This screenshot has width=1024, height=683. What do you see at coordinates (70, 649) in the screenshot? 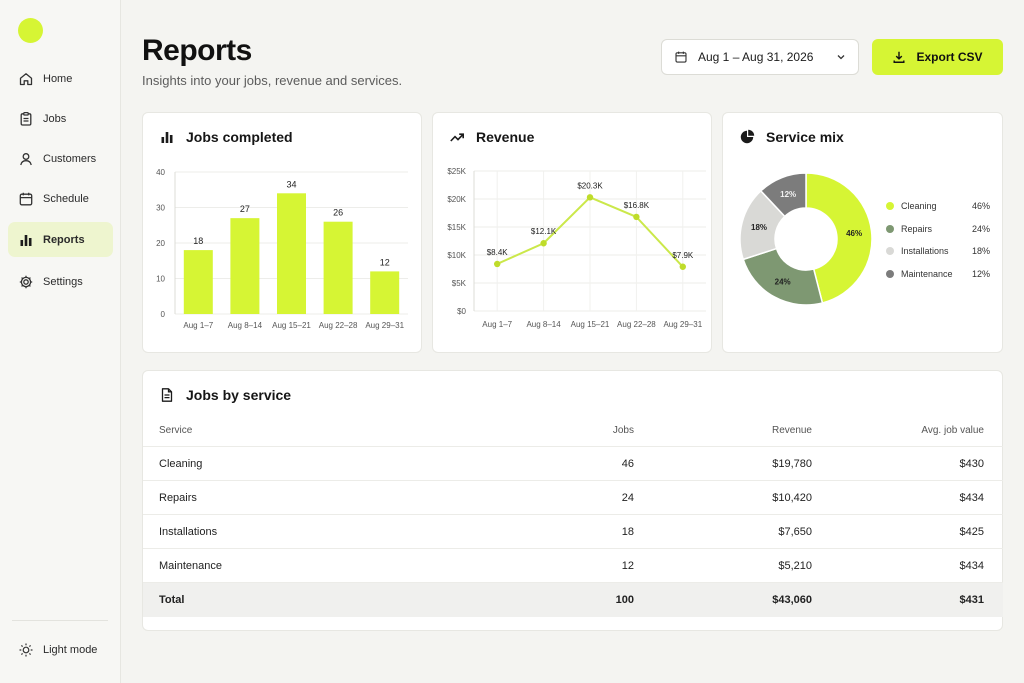
I see `light-mode-label: Light mode` at bounding box center [70, 649].